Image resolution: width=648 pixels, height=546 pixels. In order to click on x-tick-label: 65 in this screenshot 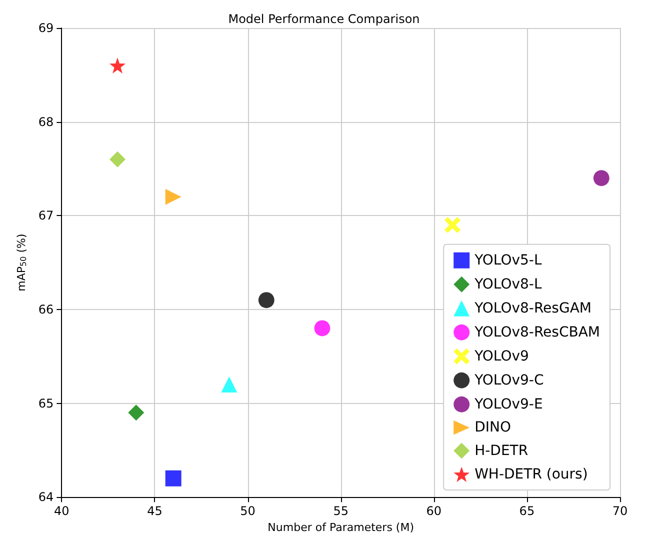, I will do `click(527, 511)`.